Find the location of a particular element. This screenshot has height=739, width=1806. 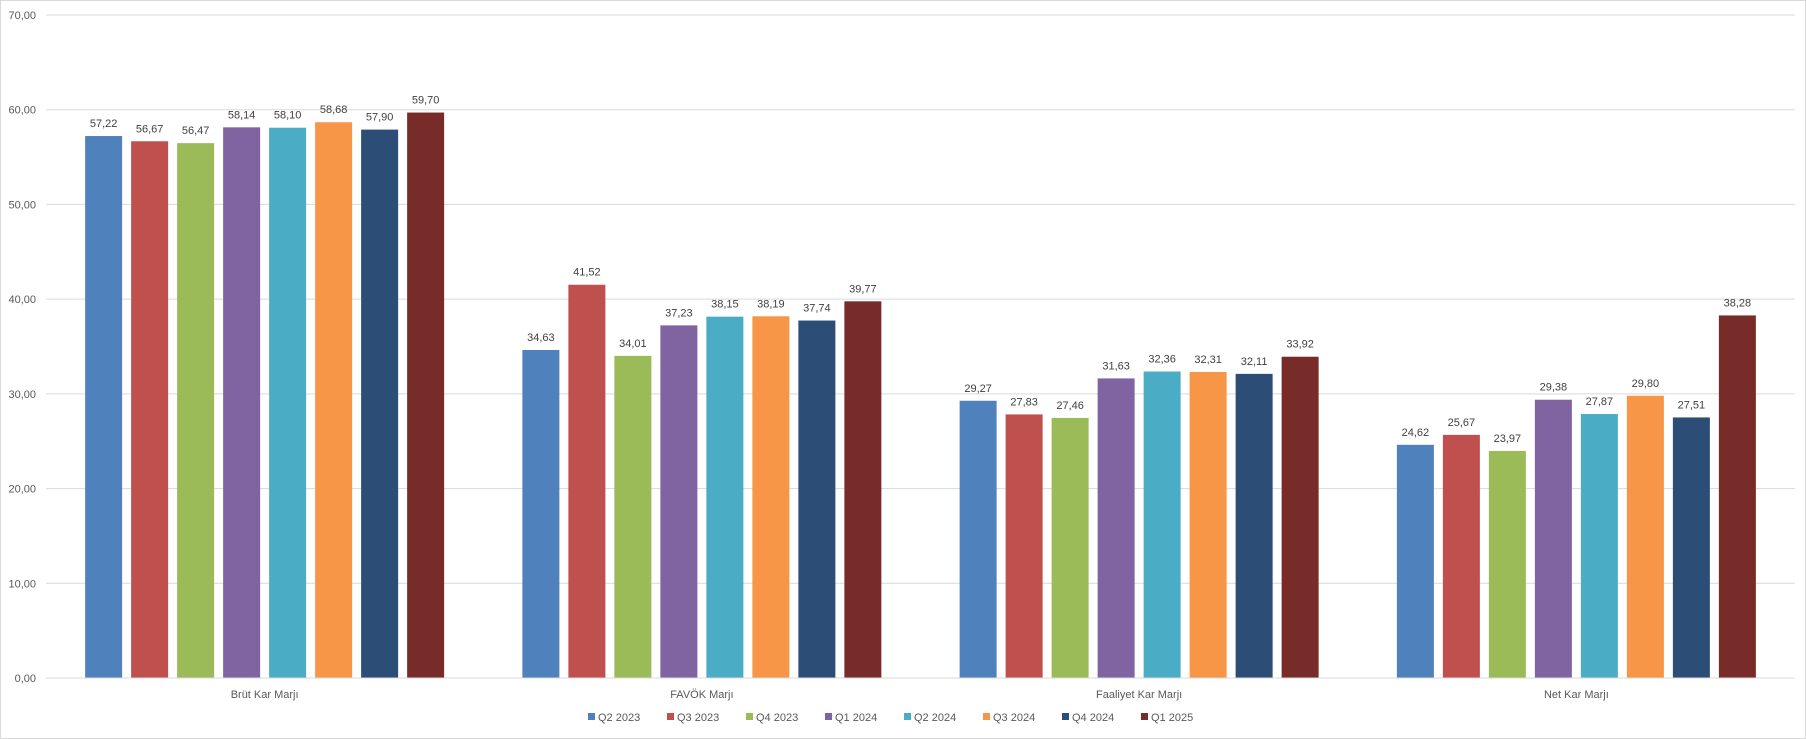

data-label: 58,68 is located at coordinates (334, 110).